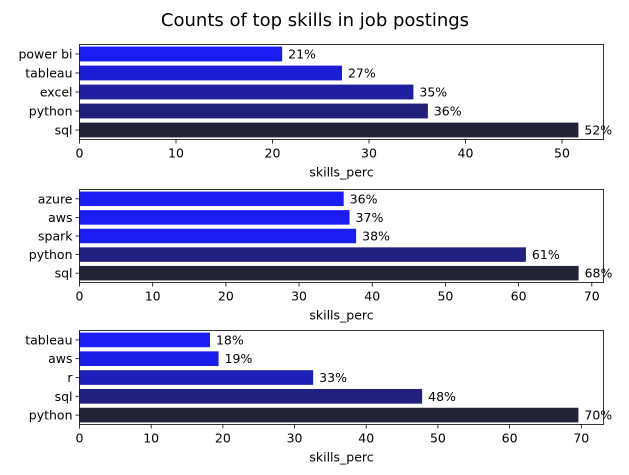 This screenshot has width=629, height=475. What do you see at coordinates (370, 217) in the screenshot?
I see `bar-value-label: 37%` at bounding box center [370, 217].